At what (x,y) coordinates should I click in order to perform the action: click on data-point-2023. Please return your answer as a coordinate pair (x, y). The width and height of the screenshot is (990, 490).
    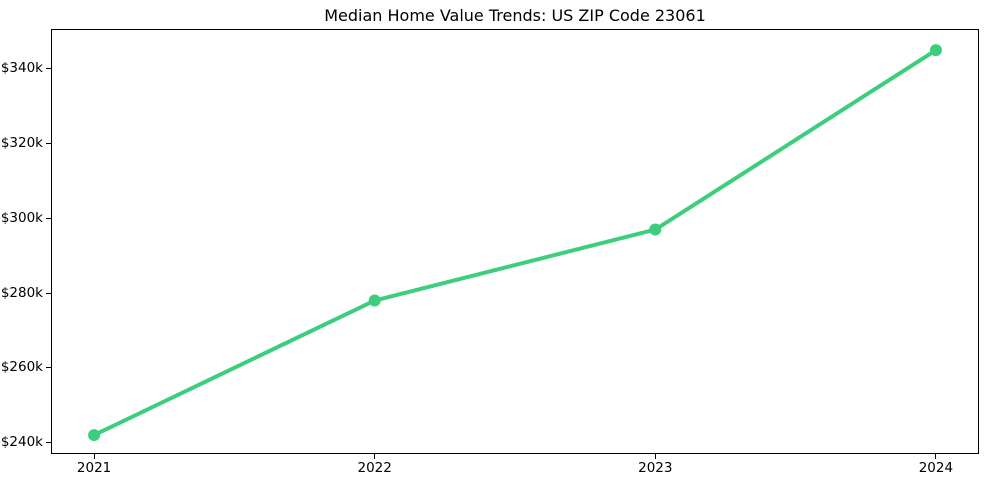
    Looking at the image, I should click on (655, 229).